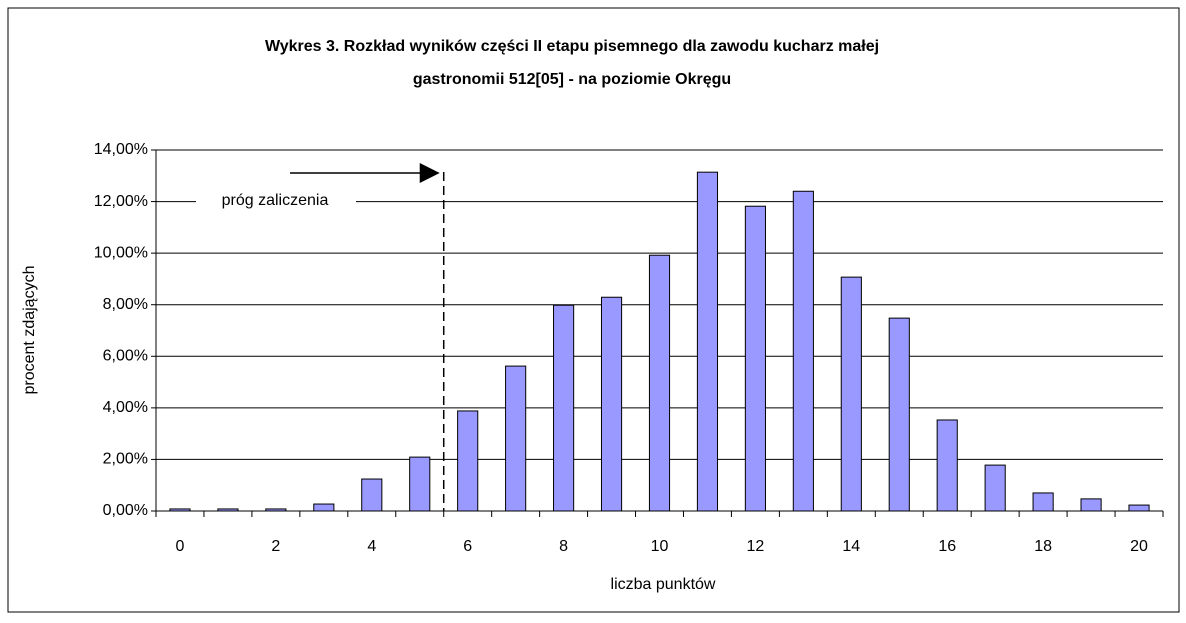 The image size is (1186, 623). I want to click on y-axis-label: procent zdających, so click(29, 330).